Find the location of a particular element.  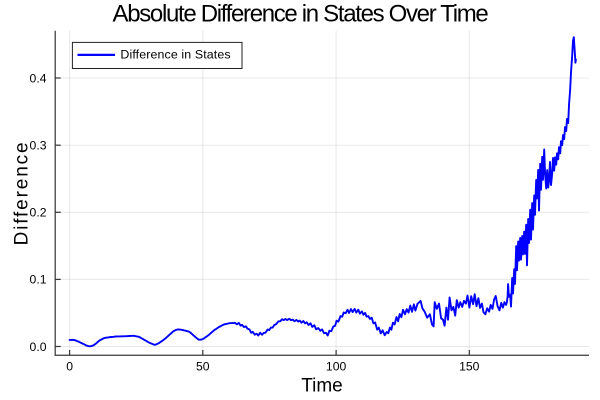

svg-text: 150 is located at coordinates (469, 367).